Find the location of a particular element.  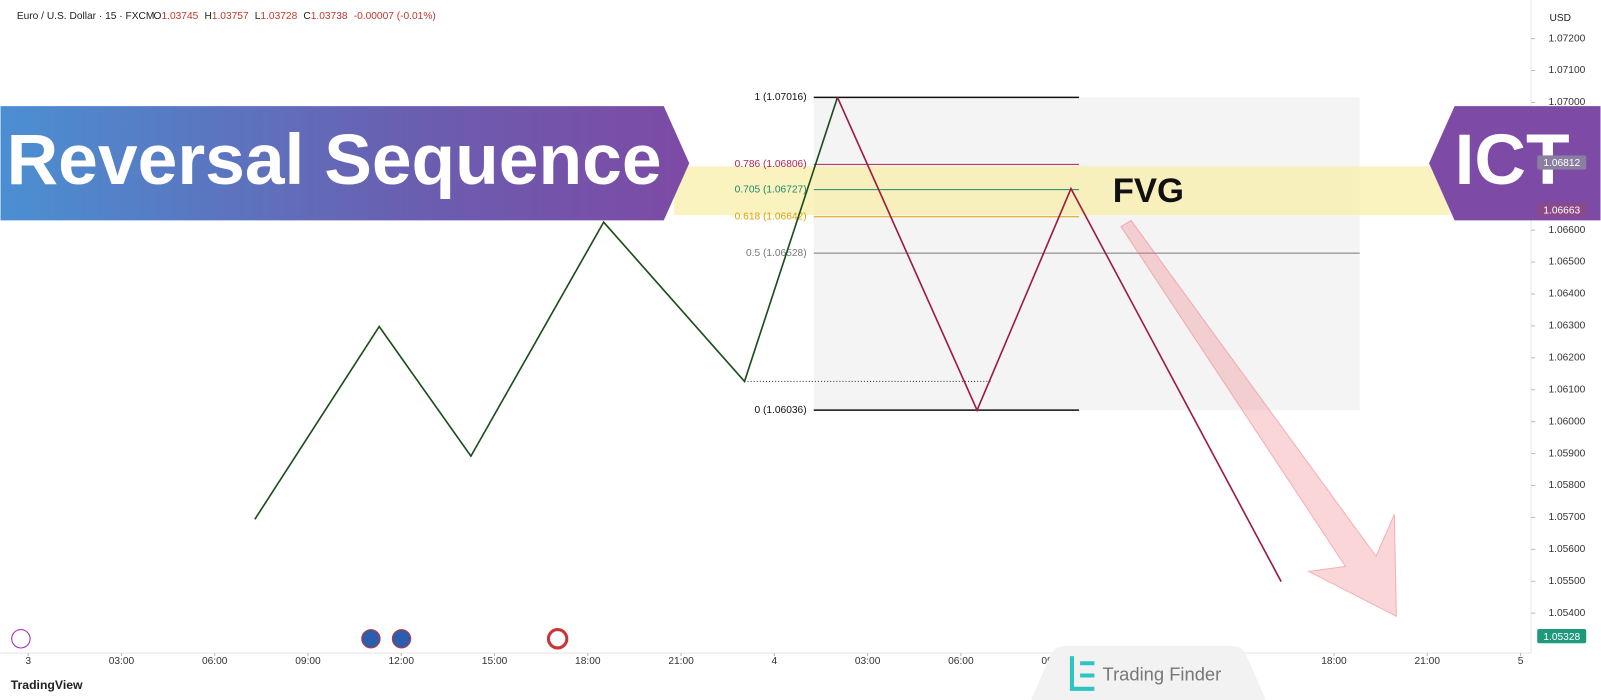

price-badge-label: 1.05328 is located at coordinates (1561, 637).